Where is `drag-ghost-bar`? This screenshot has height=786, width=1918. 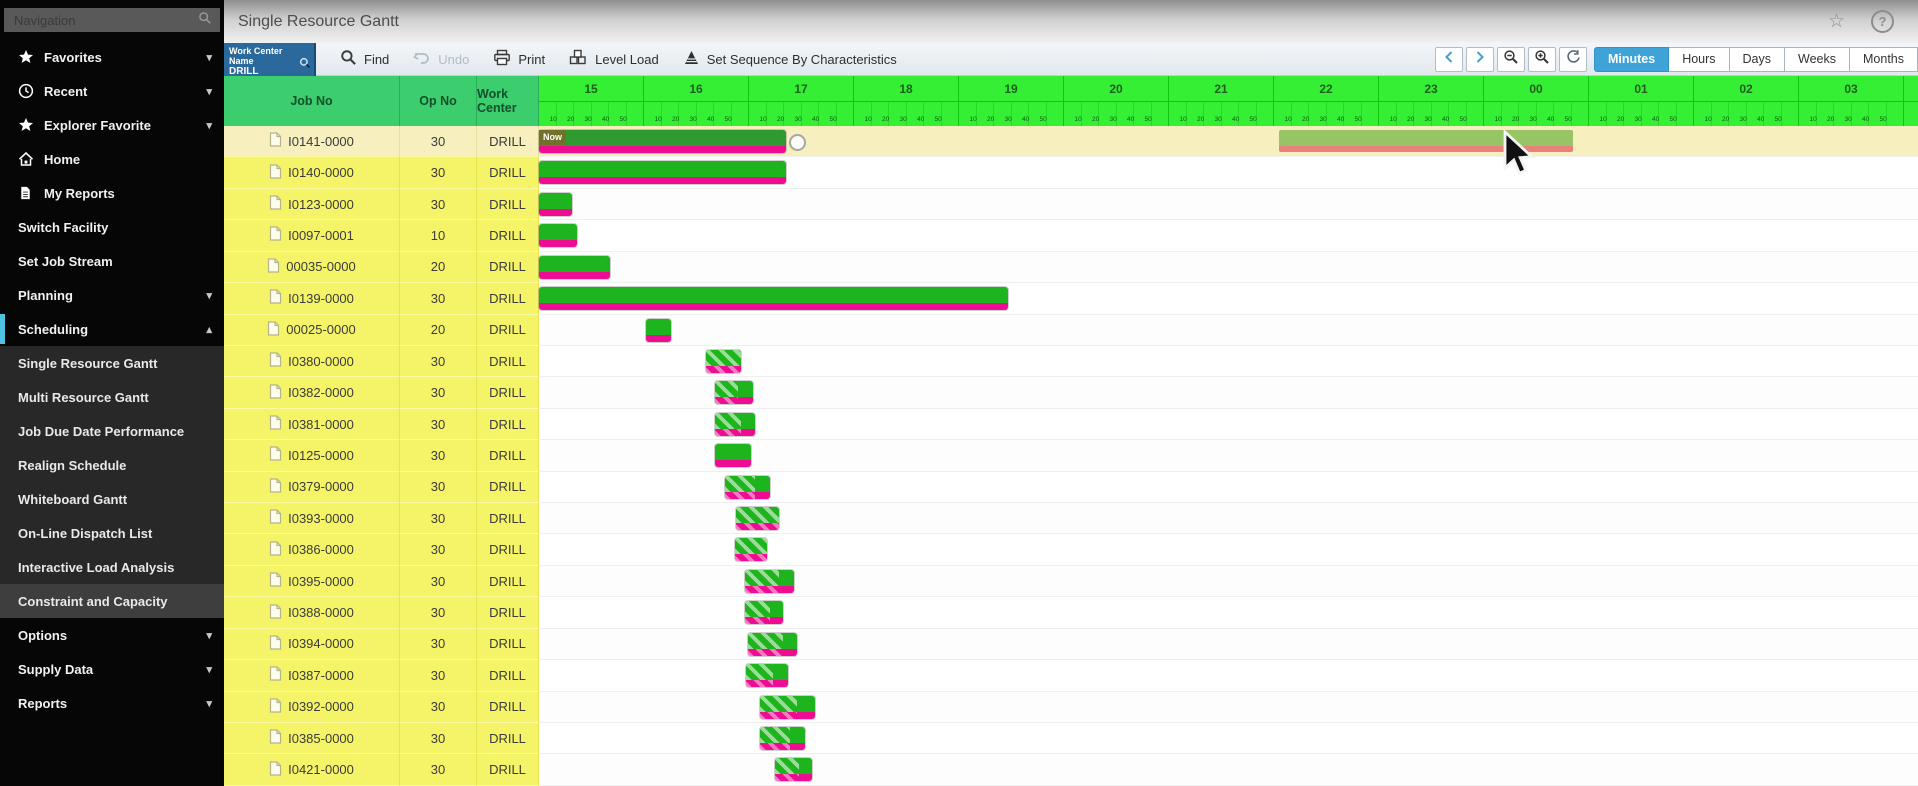
drag-ghost-bar is located at coordinates (1426, 141).